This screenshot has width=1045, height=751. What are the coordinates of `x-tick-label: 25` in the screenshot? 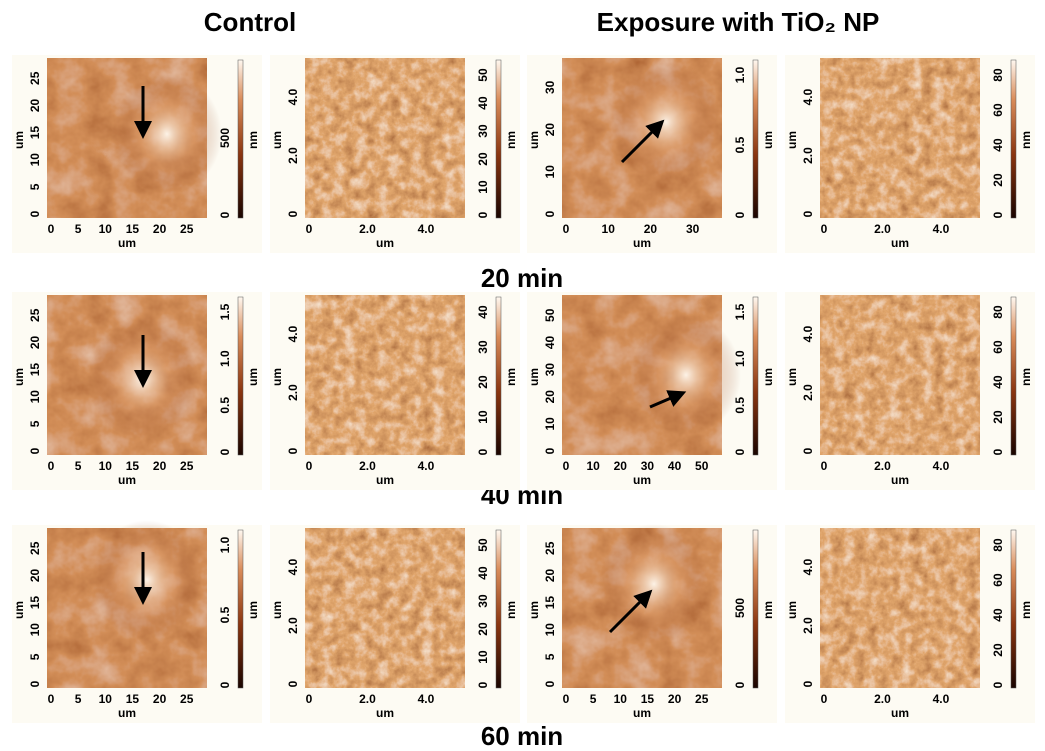 It's located at (187, 229).